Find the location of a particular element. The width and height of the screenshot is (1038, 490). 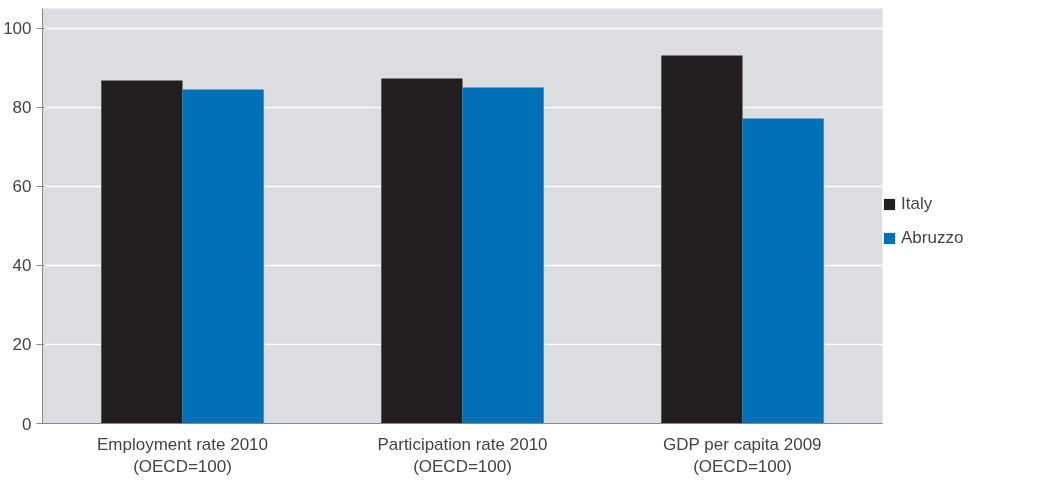

legend-label: Italy is located at coordinates (917, 204).